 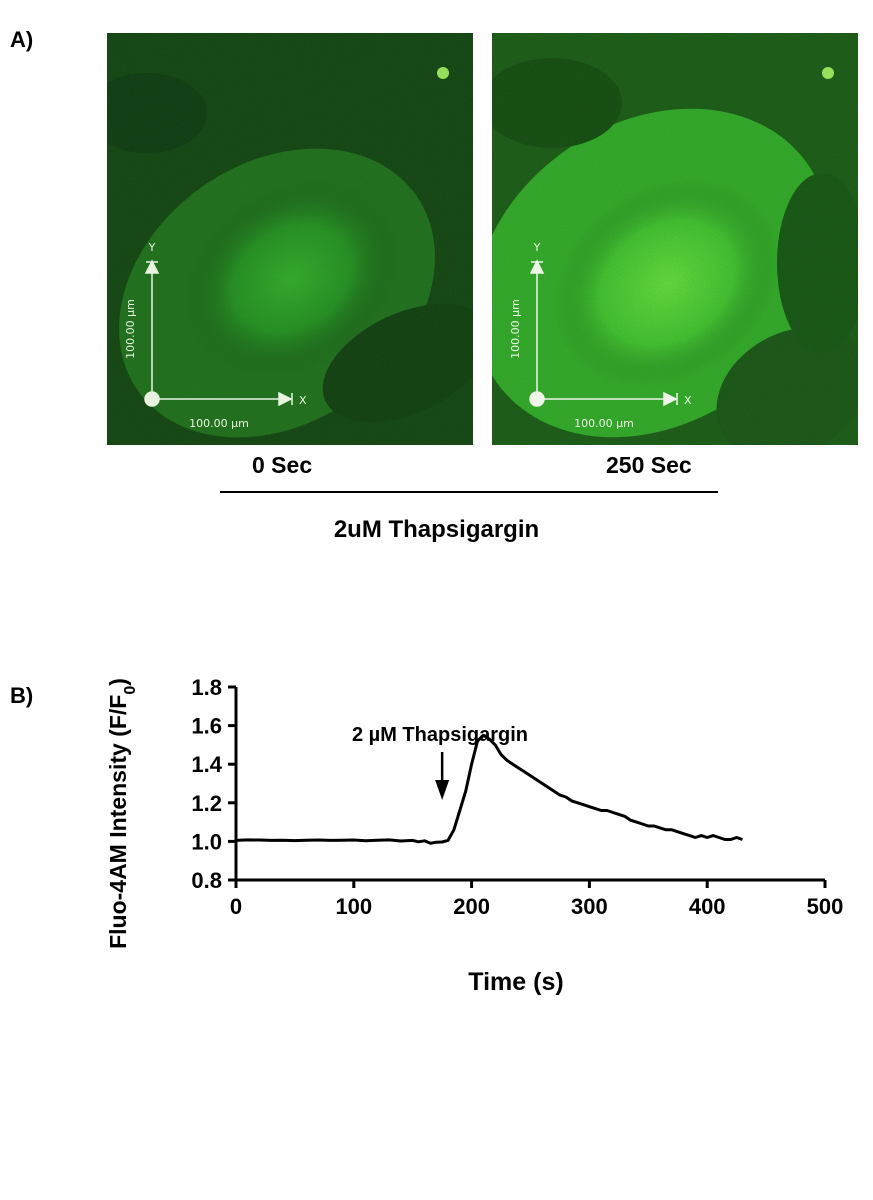 I want to click on annotation-text: 2 µM Thapsigargin, so click(x=440, y=735).